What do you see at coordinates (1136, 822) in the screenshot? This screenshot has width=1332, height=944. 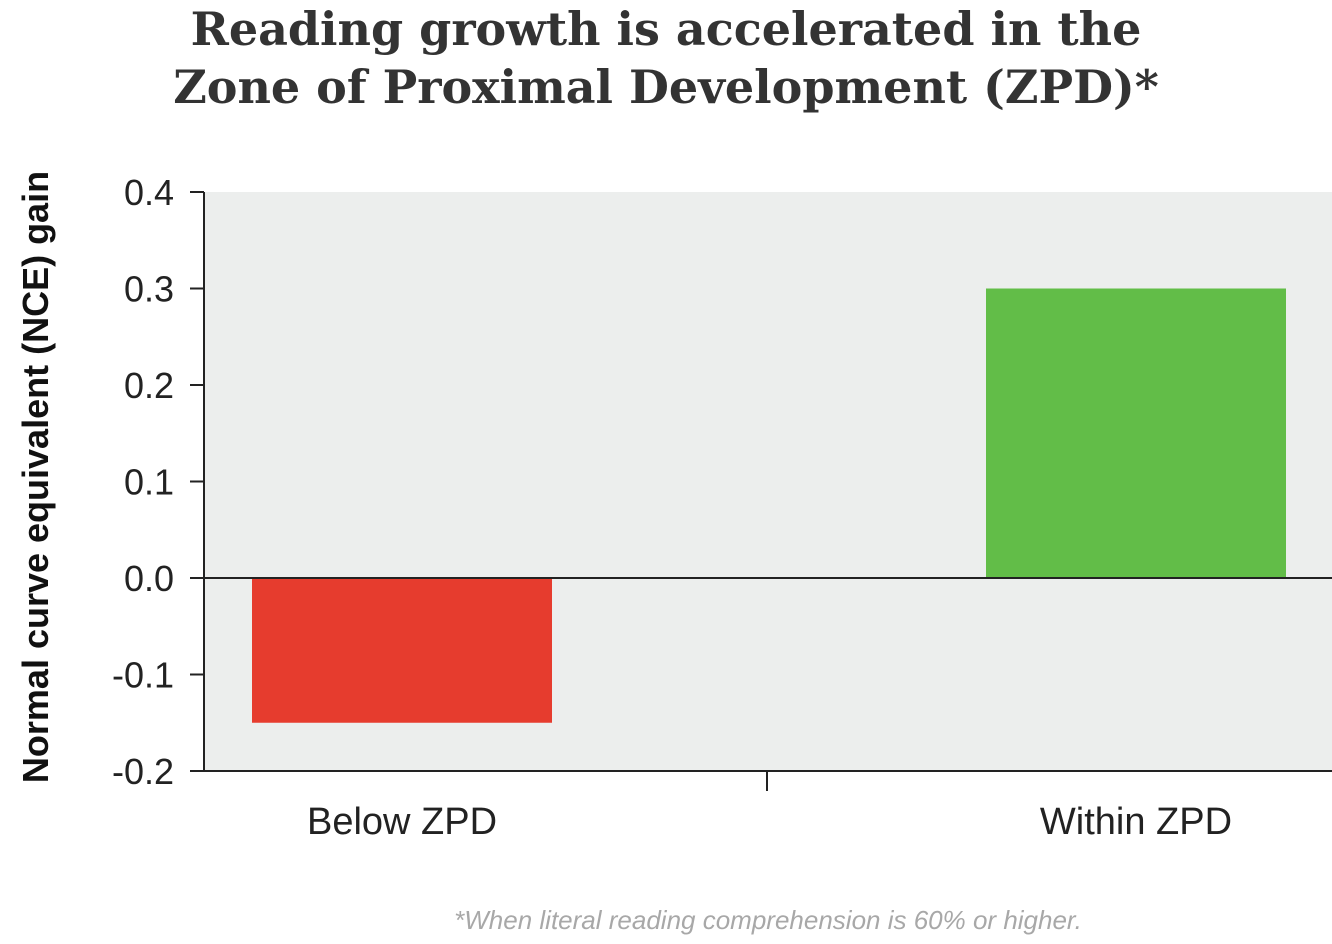 I see `x-tick-label: Within ZPD` at bounding box center [1136, 822].